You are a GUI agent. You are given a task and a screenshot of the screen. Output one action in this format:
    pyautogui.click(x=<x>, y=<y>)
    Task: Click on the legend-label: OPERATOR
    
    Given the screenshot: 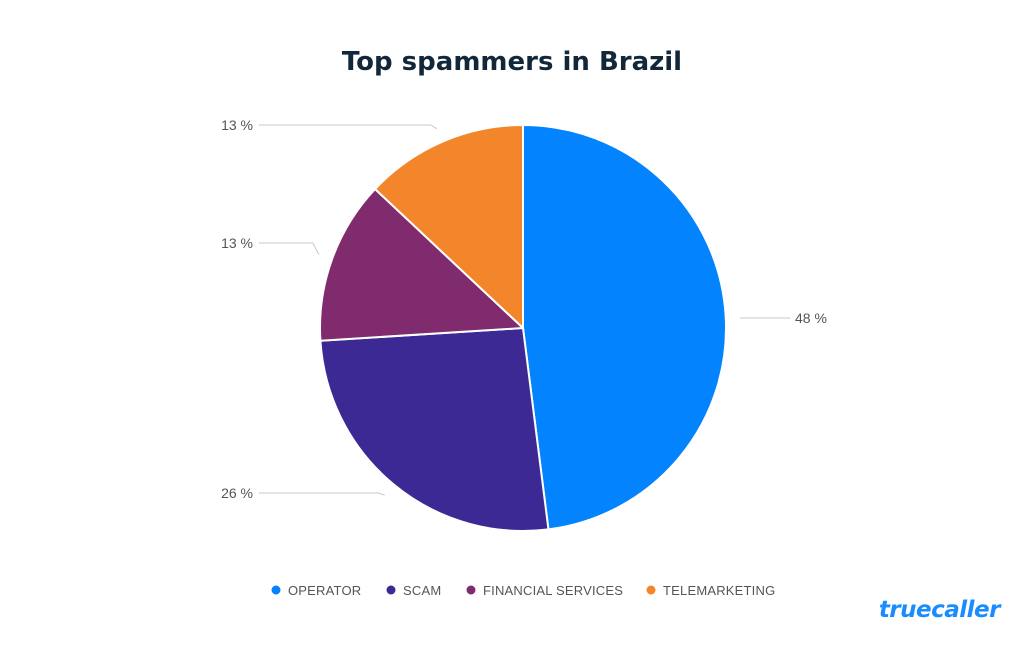 What is the action you would take?
    pyautogui.click(x=324, y=590)
    